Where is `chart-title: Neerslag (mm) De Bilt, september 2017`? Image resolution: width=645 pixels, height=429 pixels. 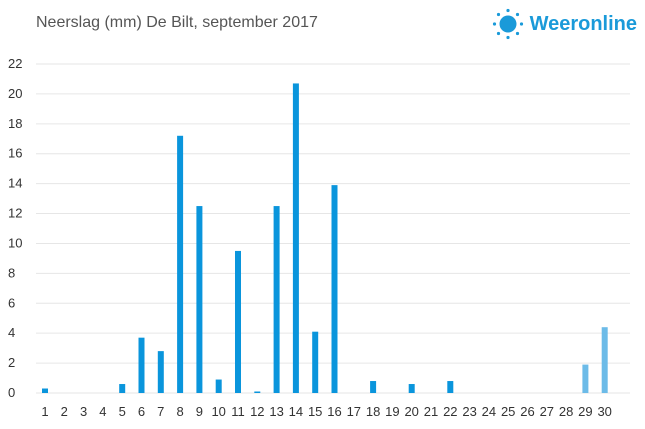
chart-title: Neerslag (mm) De Bilt, september 2017 is located at coordinates (177, 22).